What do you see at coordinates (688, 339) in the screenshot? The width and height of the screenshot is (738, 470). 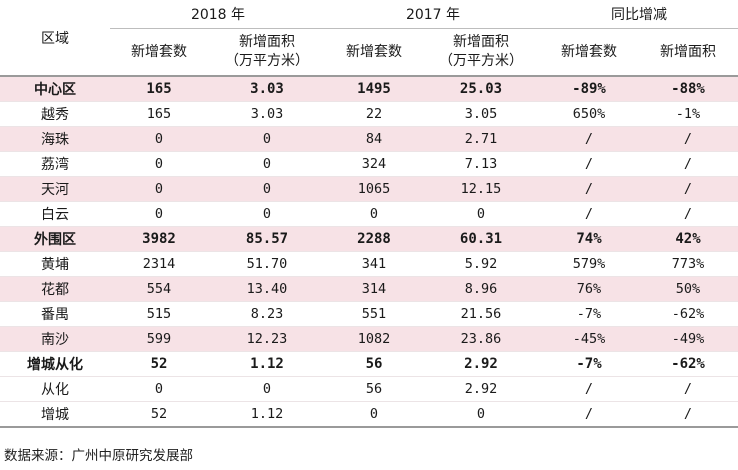 I see `value-cell-ay: -49%` at bounding box center [688, 339].